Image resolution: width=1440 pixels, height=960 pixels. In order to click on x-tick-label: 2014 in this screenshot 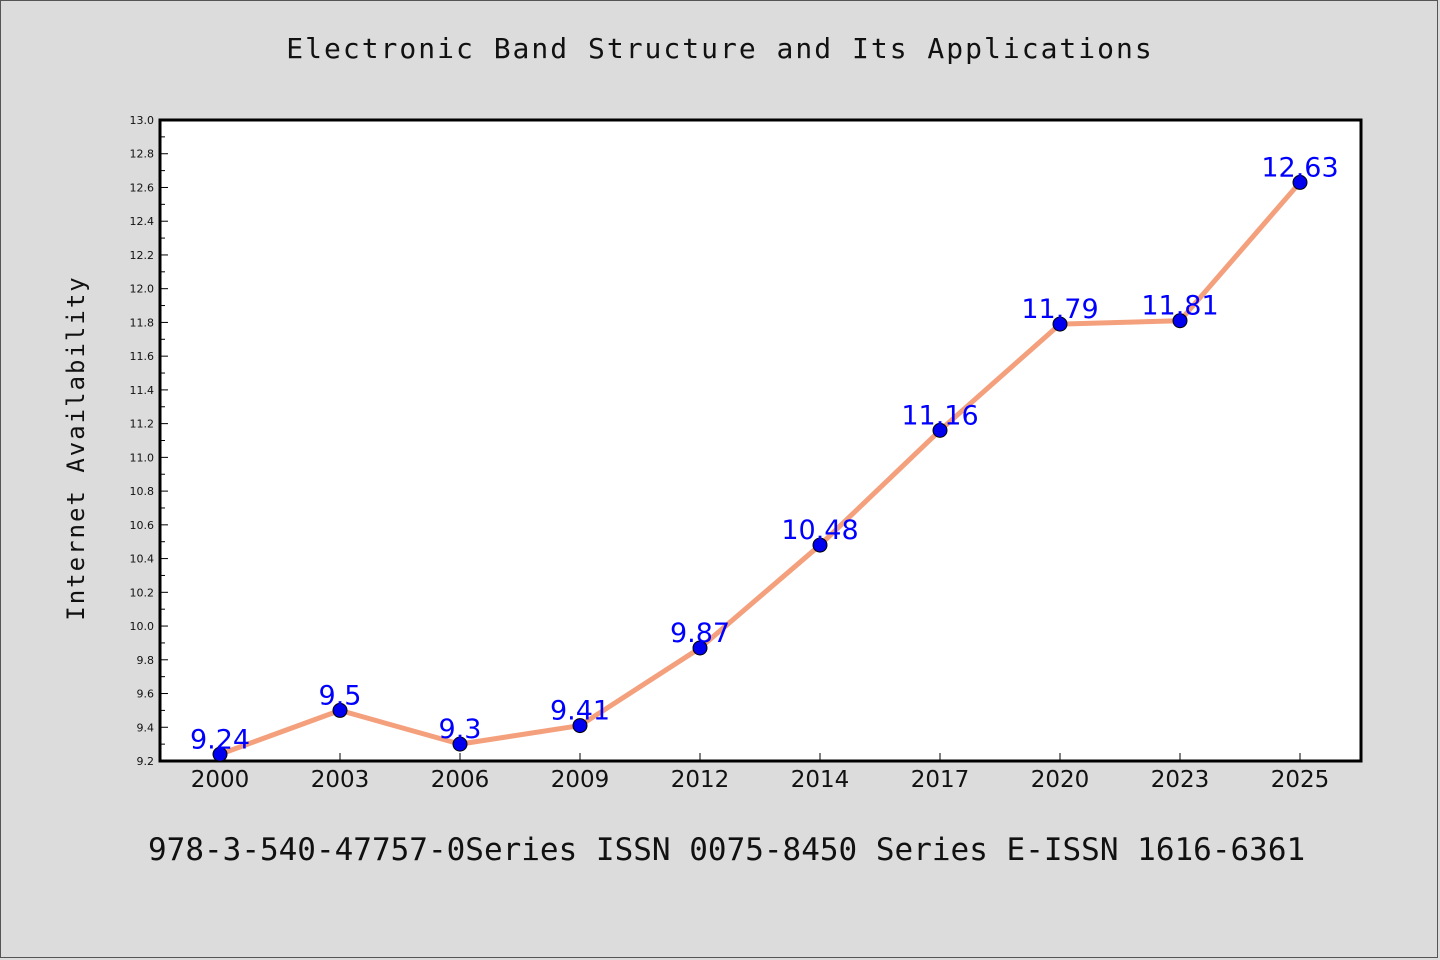, I will do `click(820, 780)`.